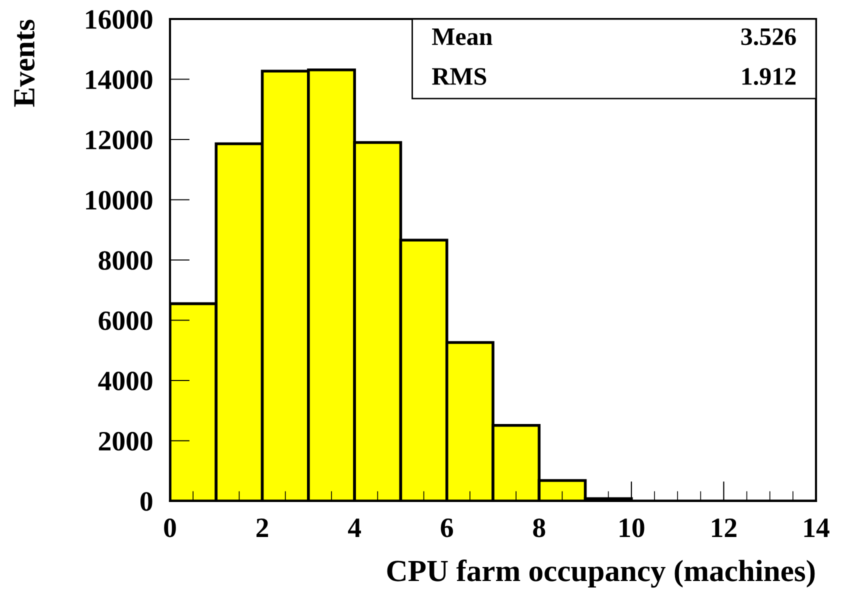 This screenshot has width=841, height=607. I want to click on y-tick-label: 0, so click(146, 501).